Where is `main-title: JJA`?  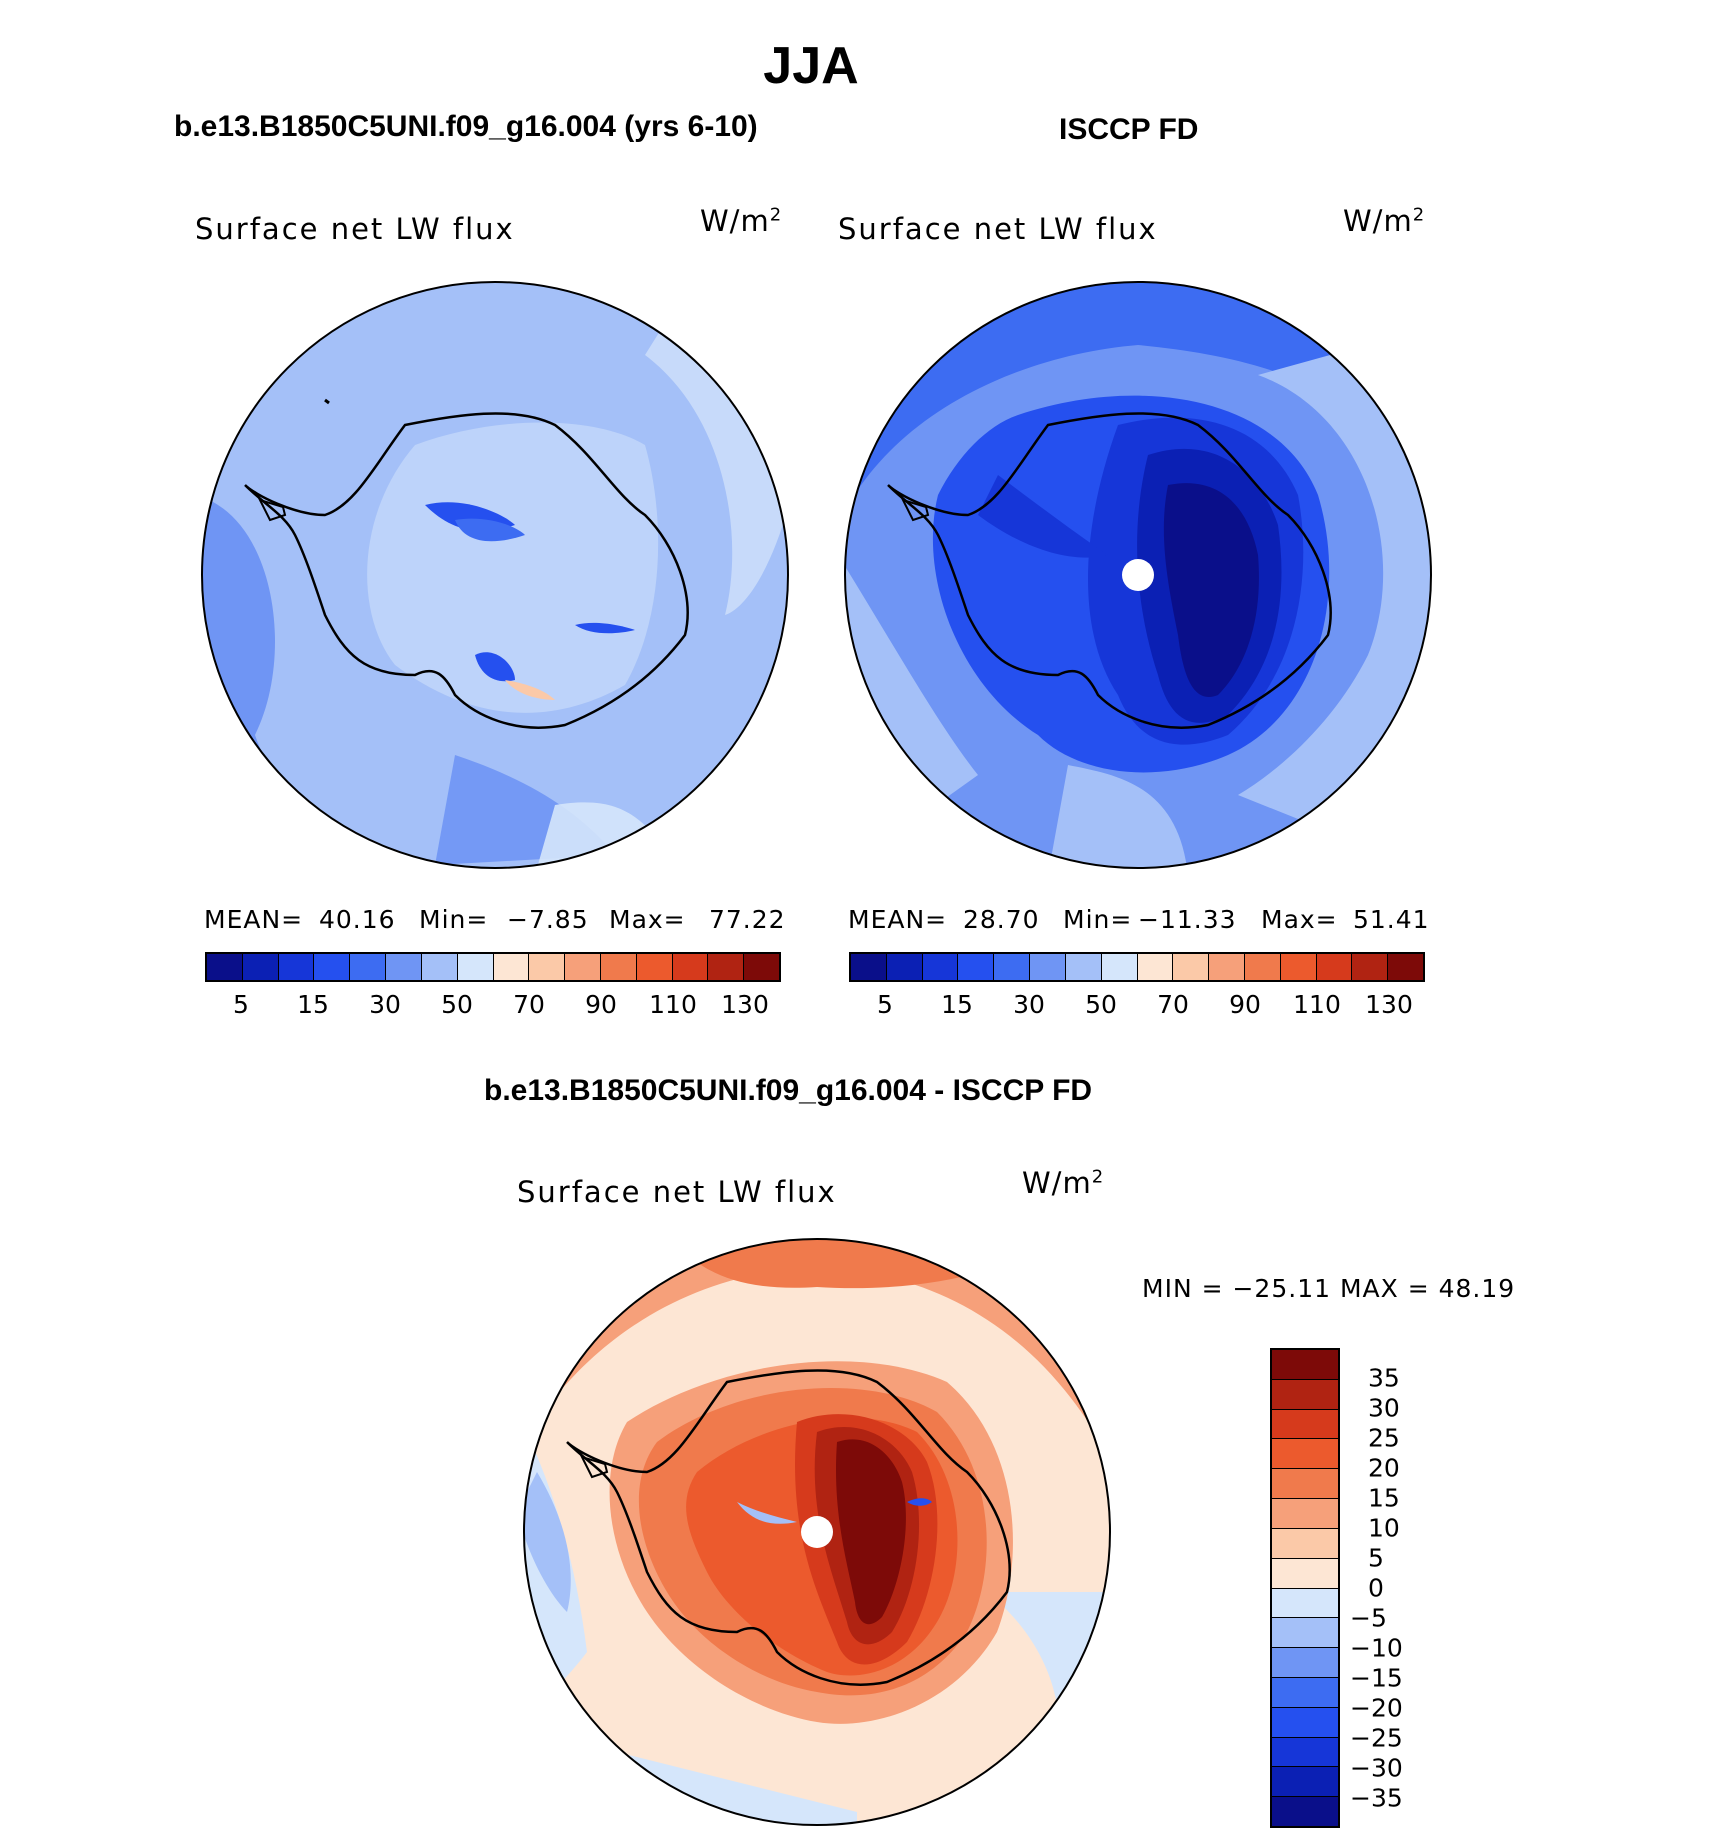 main-title: JJA is located at coordinates (811, 66).